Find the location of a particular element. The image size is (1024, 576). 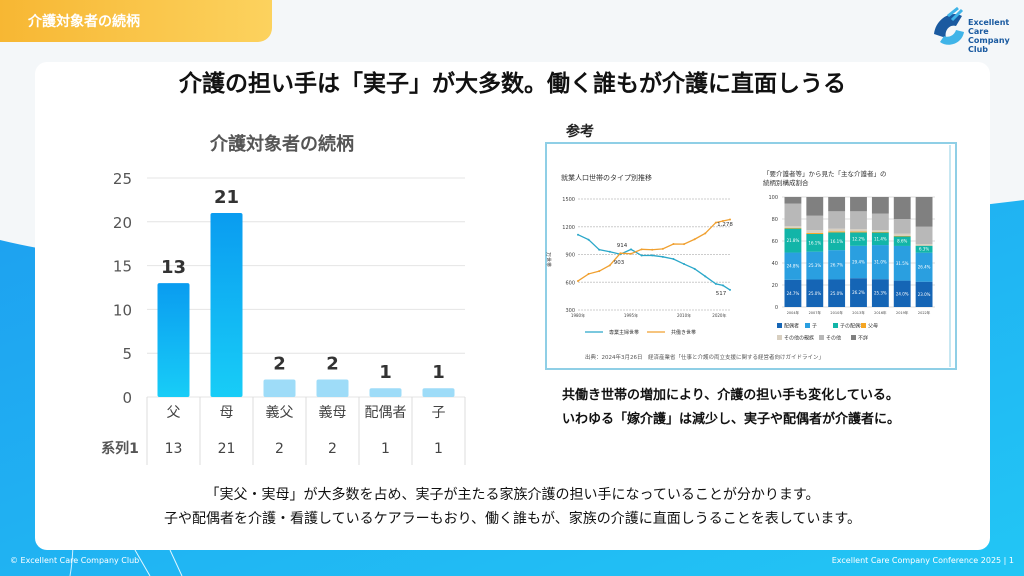

x-tick-label: 2010年 is located at coordinates (684, 315).